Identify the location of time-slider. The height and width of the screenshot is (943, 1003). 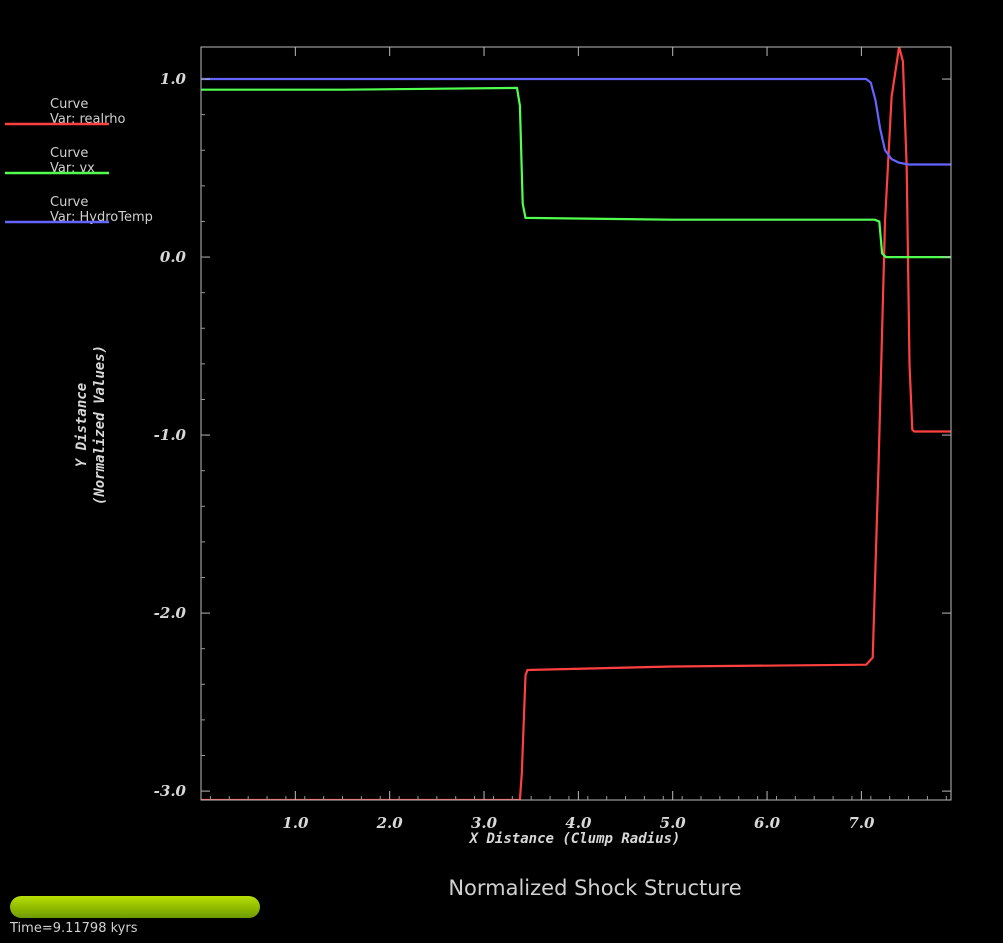
(135, 907).